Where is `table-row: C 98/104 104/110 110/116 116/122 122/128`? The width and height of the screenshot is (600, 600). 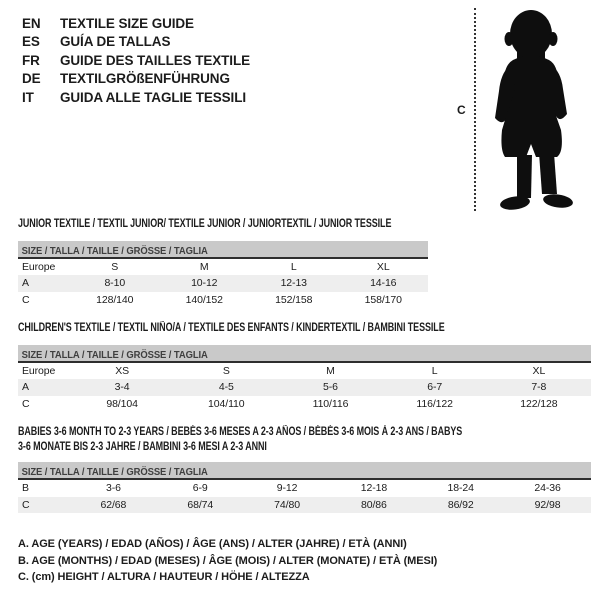
table-row: C 98/104 104/110 110/116 116/122 122/128 is located at coordinates (304, 404).